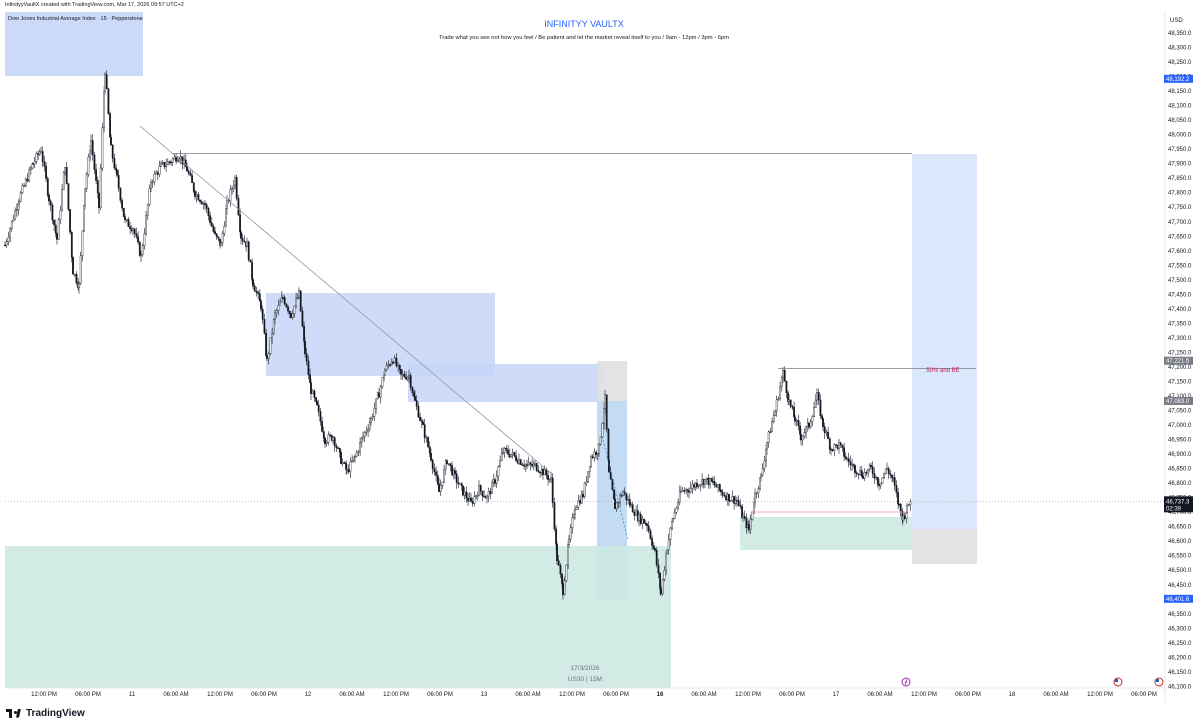  Describe the element at coordinates (1180, 237) in the screenshot. I see `price-tick-label: 47,650.0` at that location.